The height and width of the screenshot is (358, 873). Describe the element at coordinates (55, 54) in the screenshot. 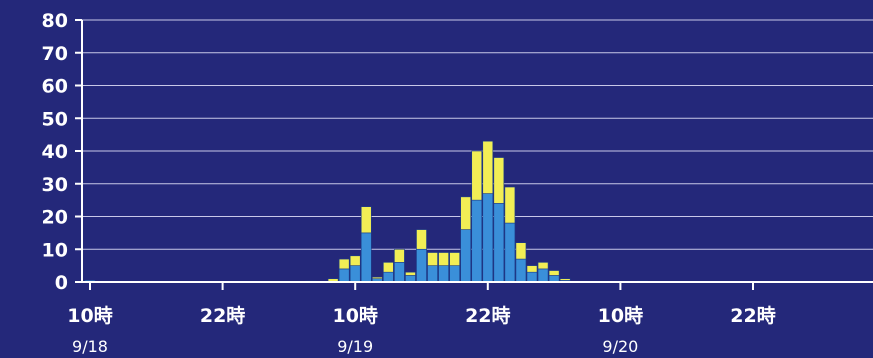

I see `y-tick-label: 70` at that location.